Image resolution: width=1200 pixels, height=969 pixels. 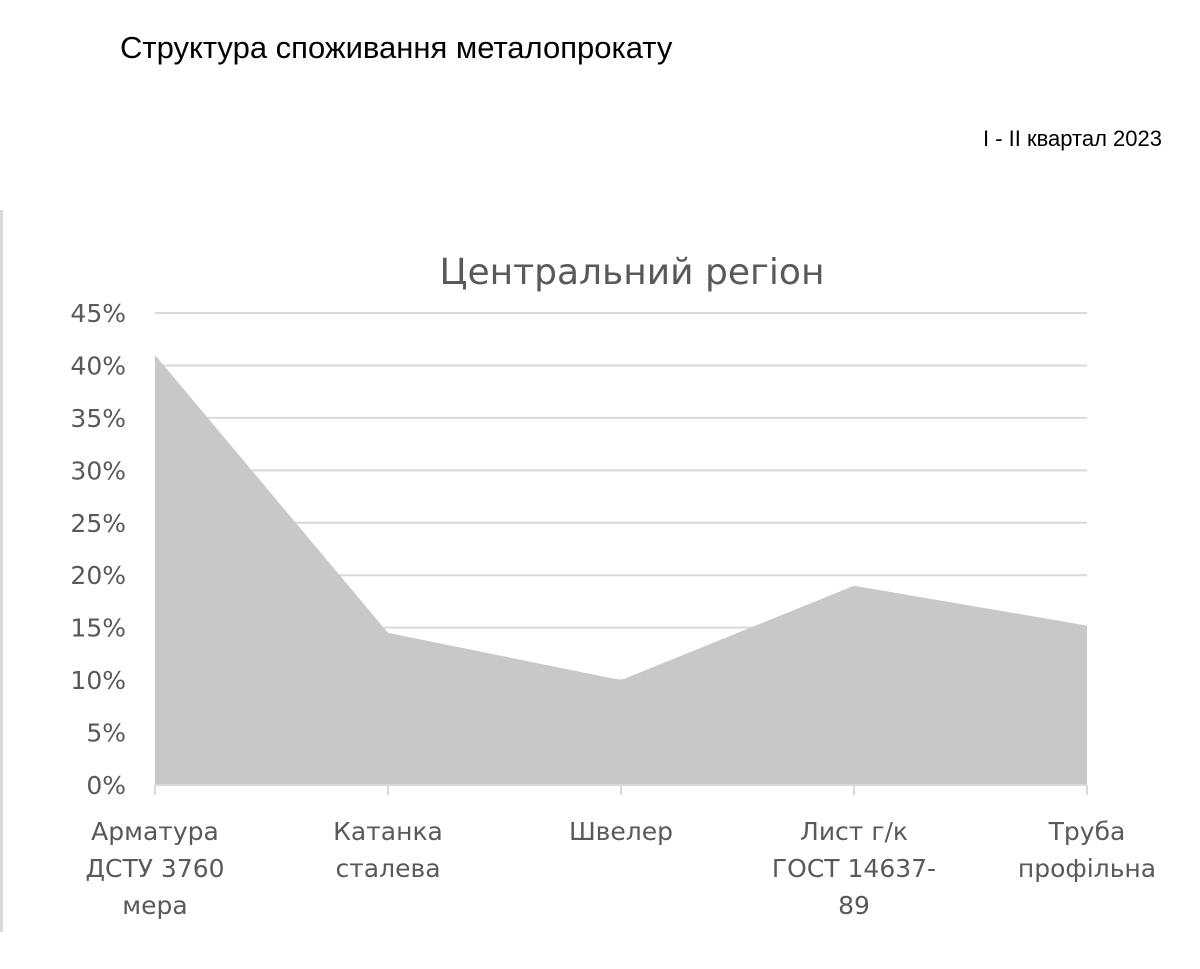 What do you see at coordinates (98, 470) in the screenshot?
I see `y-tick-label: 30%` at bounding box center [98, 470].